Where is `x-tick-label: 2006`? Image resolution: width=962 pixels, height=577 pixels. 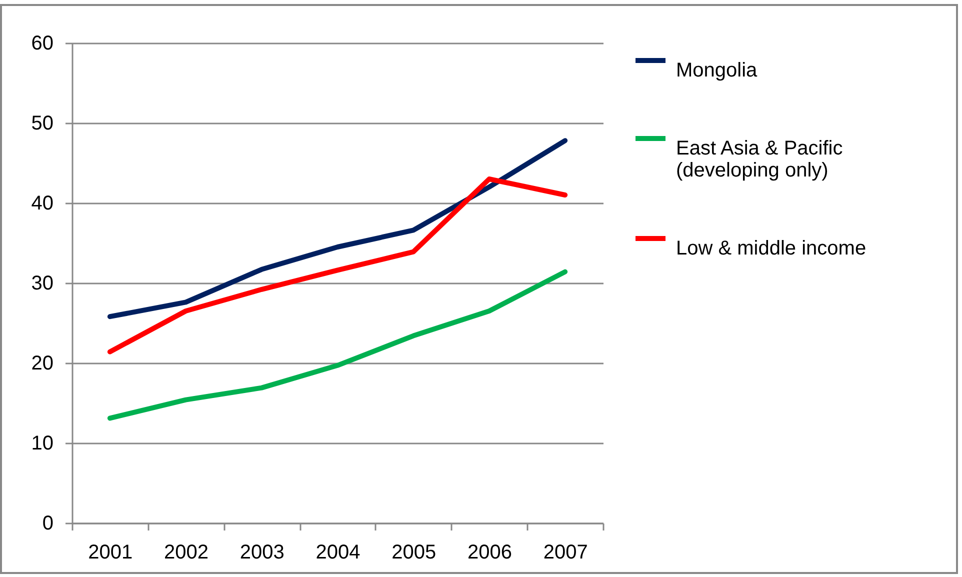
x-tick-label: 2006 is located at coordinates (489, 553).